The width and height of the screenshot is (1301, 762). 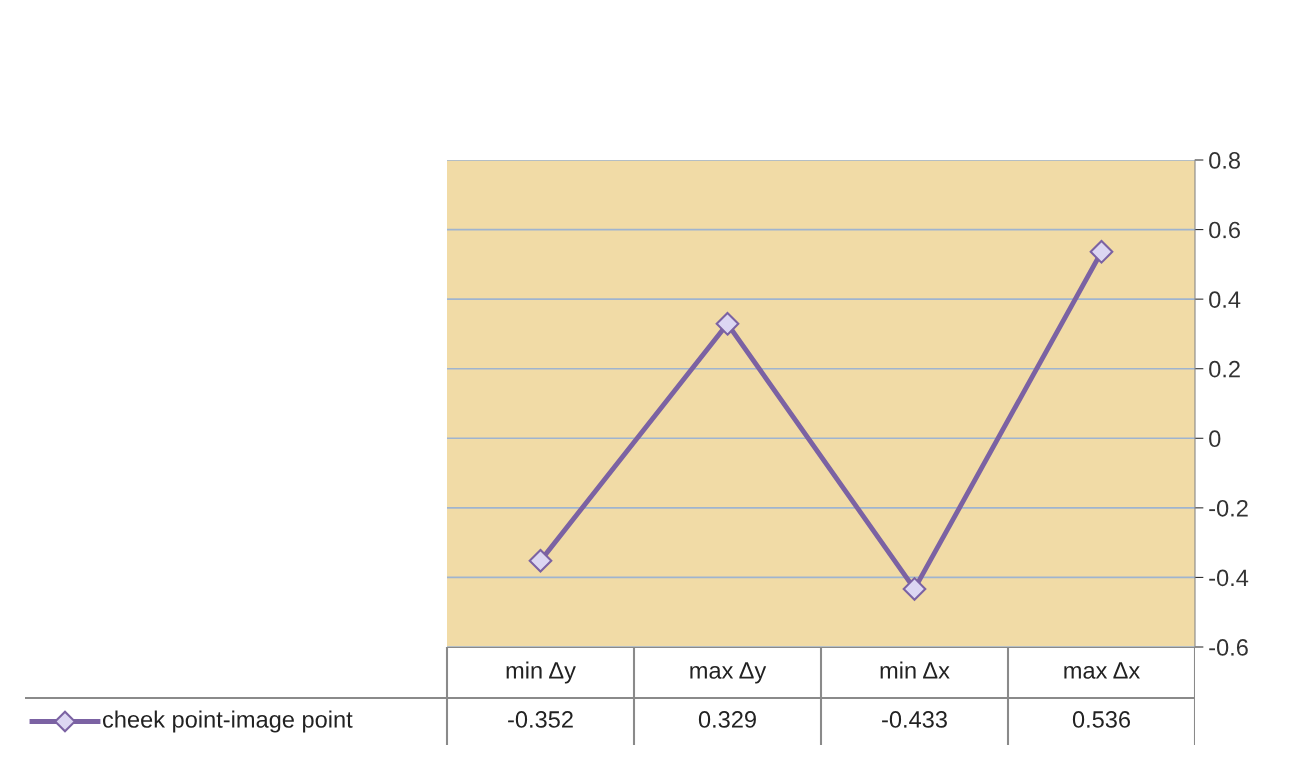 I want to click on y-tick-label: -0.6, so click(x=1228, y=647).